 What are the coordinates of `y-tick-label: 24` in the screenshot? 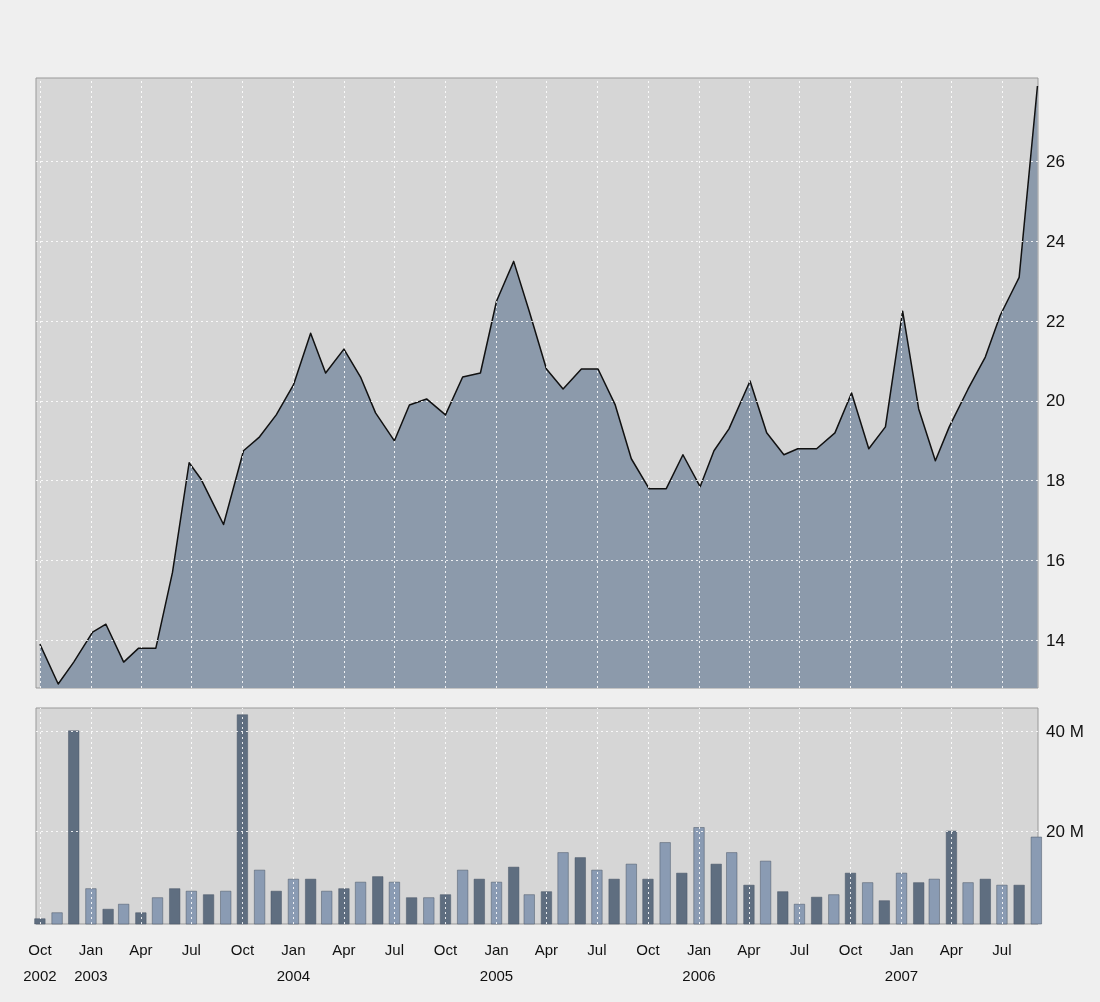 It's located at (1055, 241).